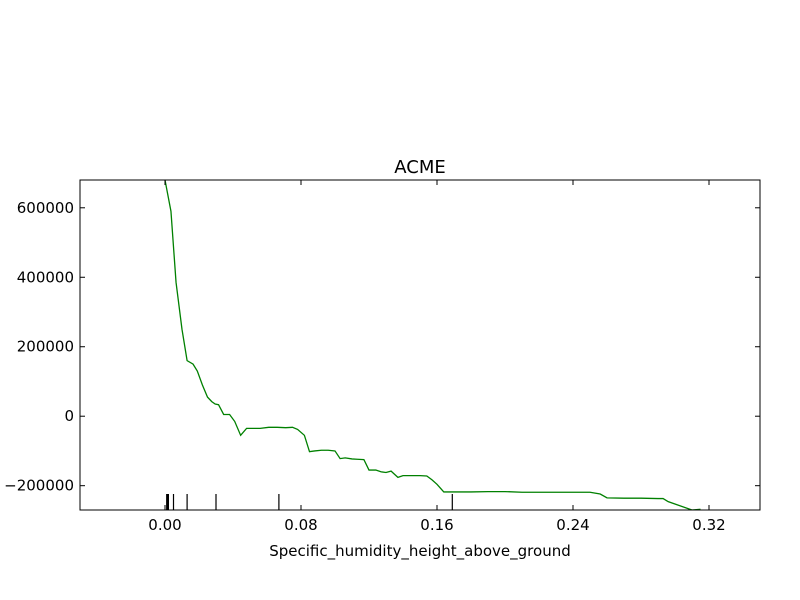  What do you see at coordinates (708, 525) in the screenshot?
I see `x-tick-label: 0.32` at bounding box center [708, 525].